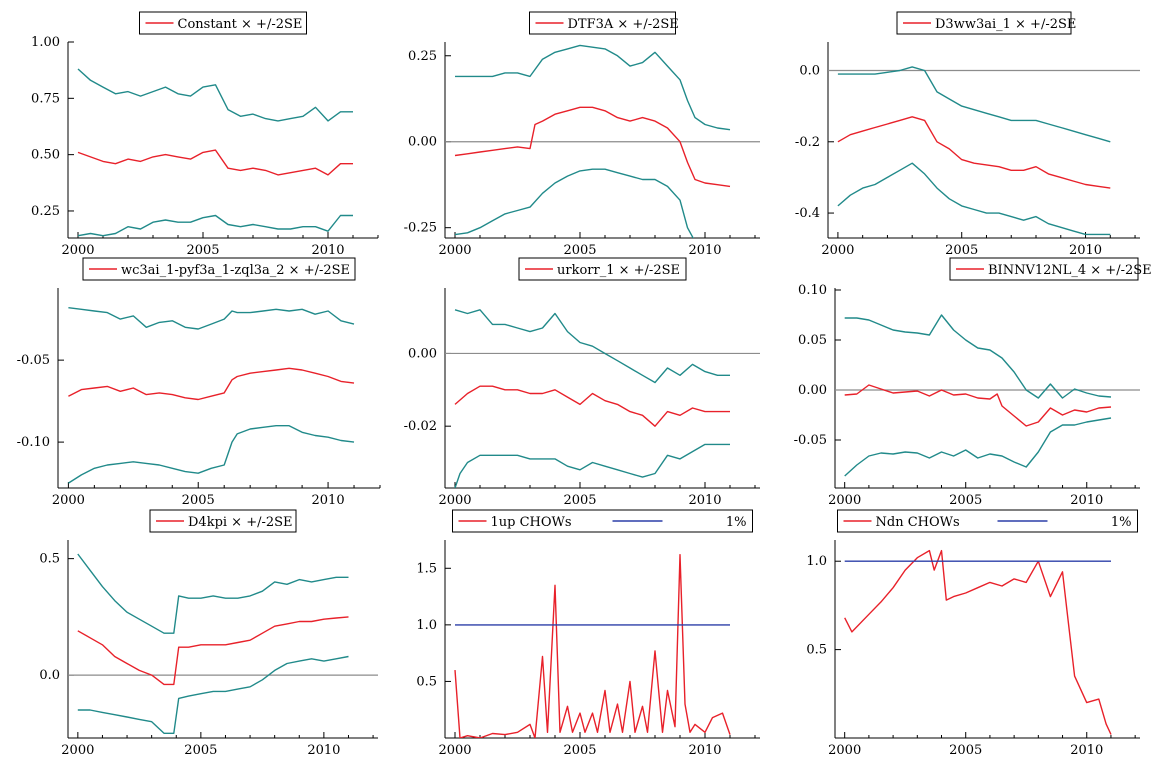 The height and width of the screenshot is (765, 1157). I want to click on y-tick-label: 0.50, so click(45, 155).